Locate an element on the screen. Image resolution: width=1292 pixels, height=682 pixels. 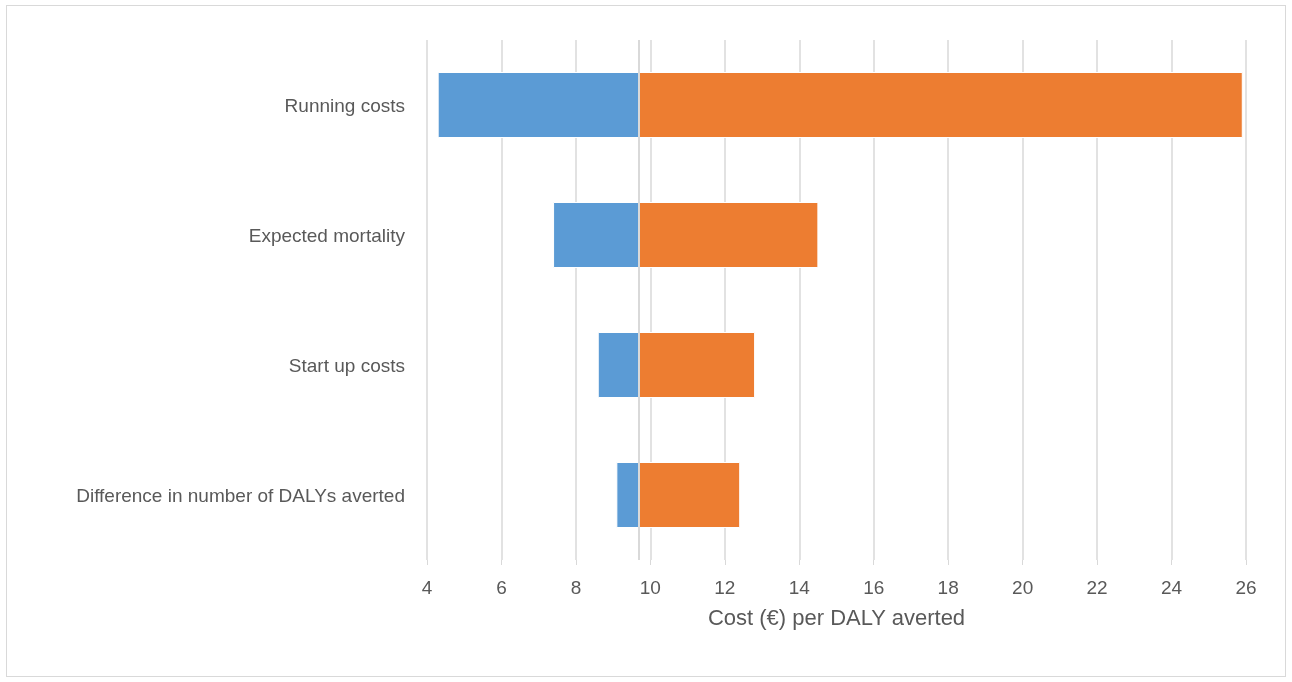
x-tick-label: 4 is located at coordinates (427, 587).